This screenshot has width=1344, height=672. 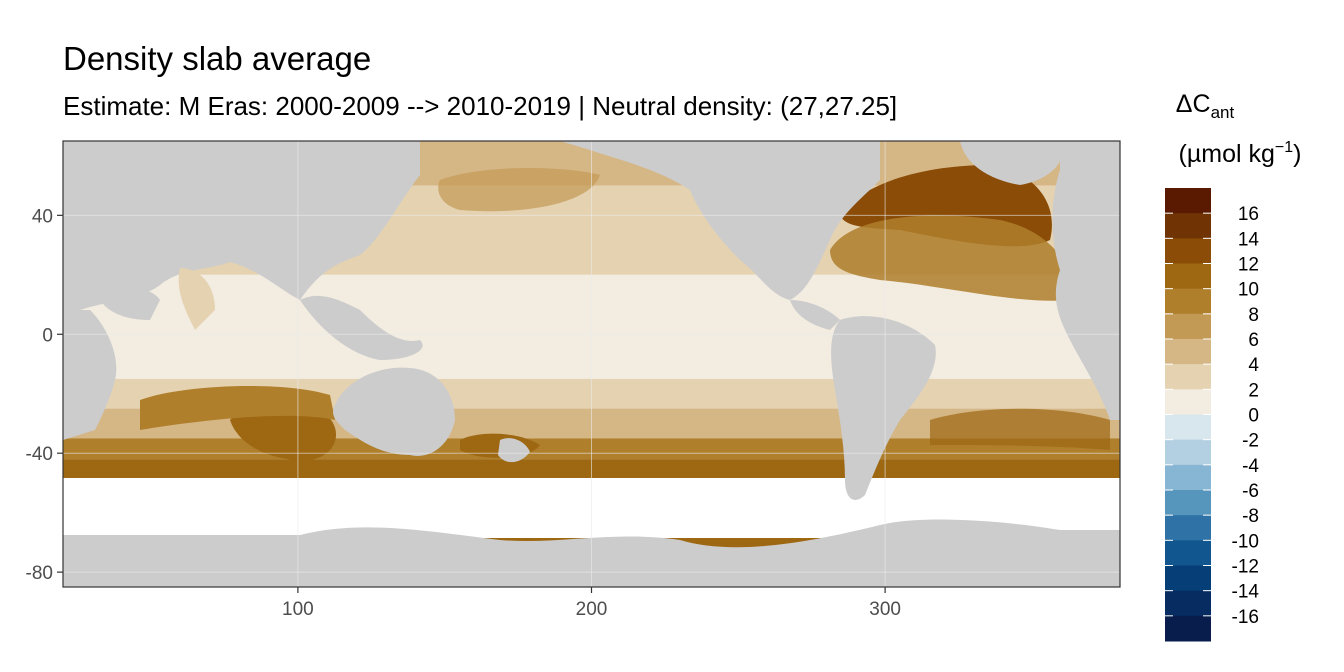 What do you see at coordinates (1248, 265) in the screenshot?
I see `legend-label: 12` at bounding box center [1248, 265].